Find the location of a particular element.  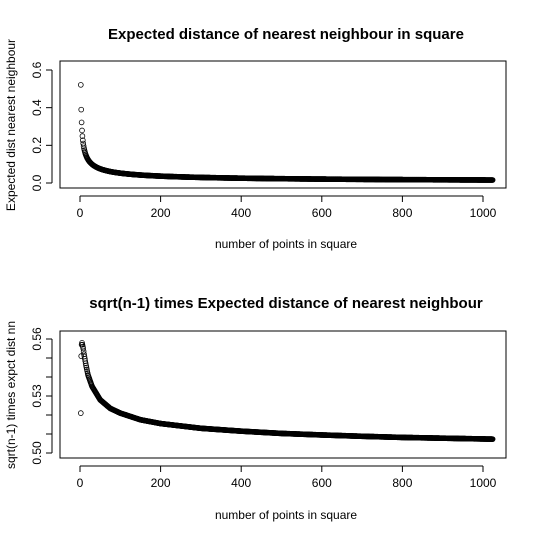

top-y-axis-label: Expected dist nearest neighbour is located at coordinates (11, 125).